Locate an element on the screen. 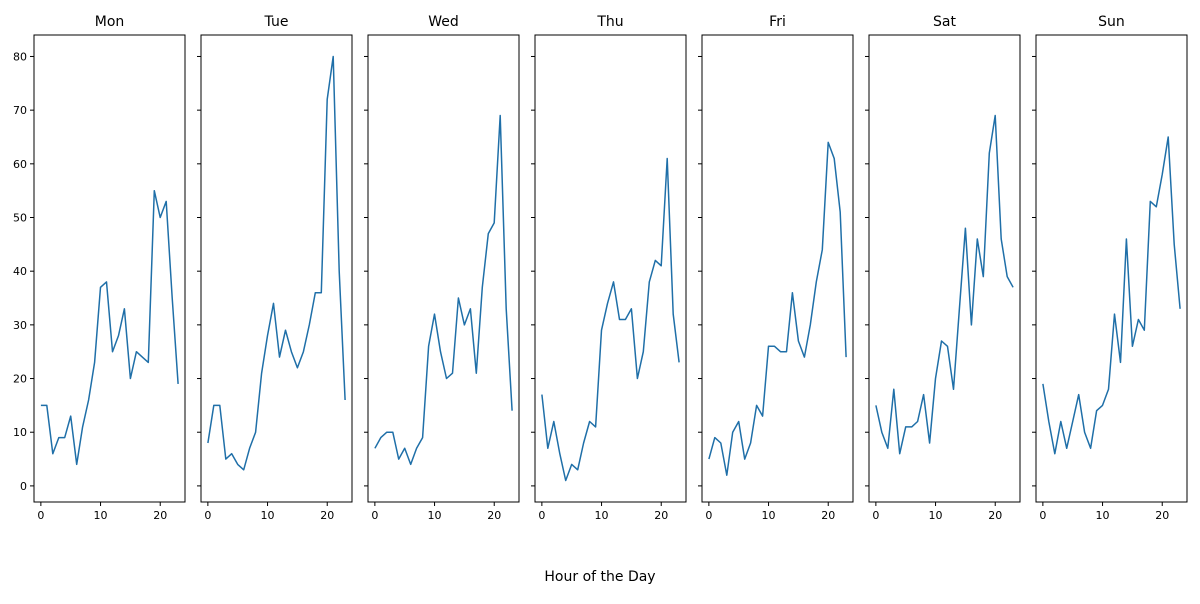  series-line-wed is located at coordinates (443, 290).